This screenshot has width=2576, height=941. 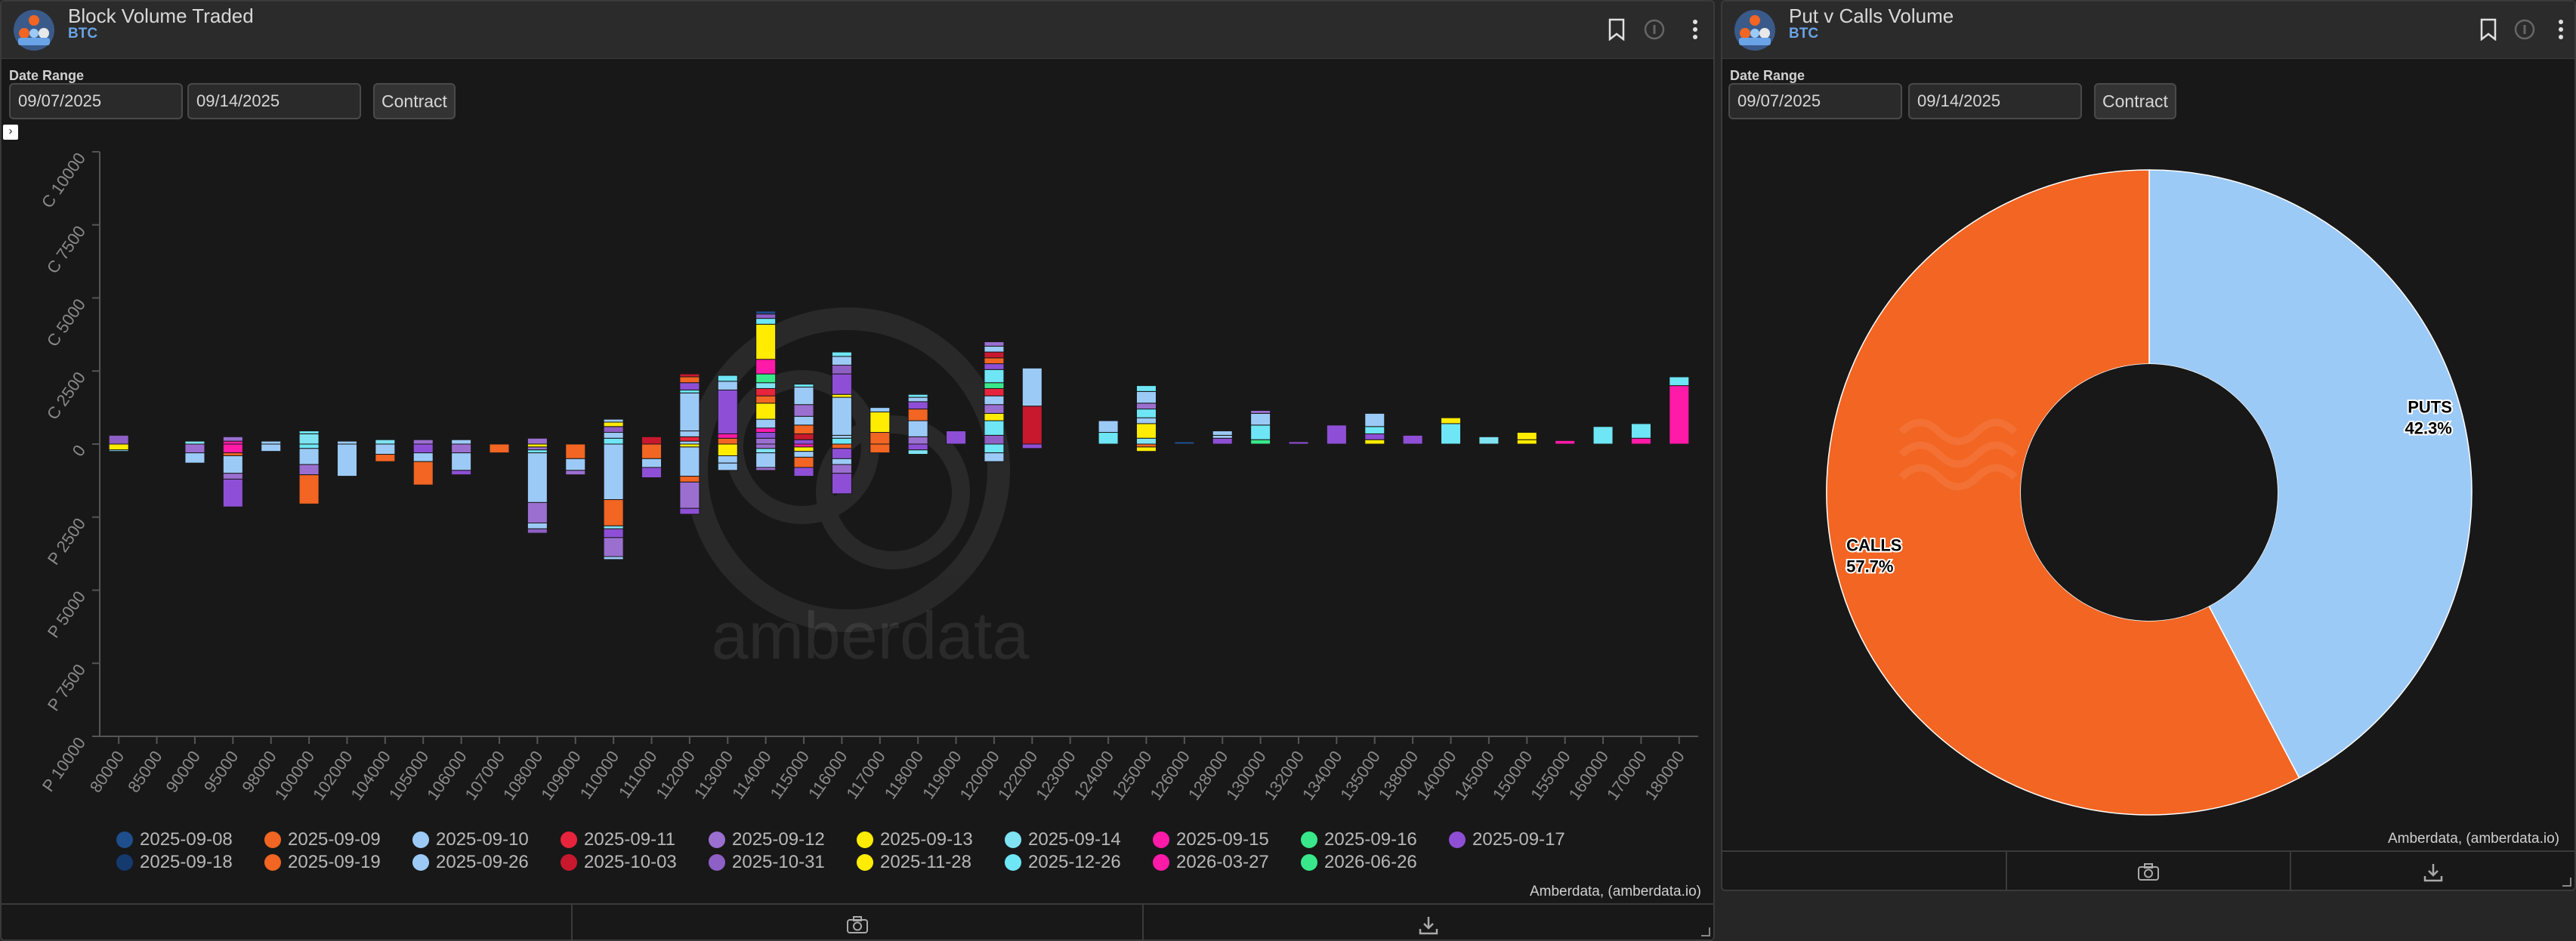 What do you see at coordinates (767, 840) in the screenshot?
I see `legend-item: 2025-09-12` at bounding box center [767, 840].